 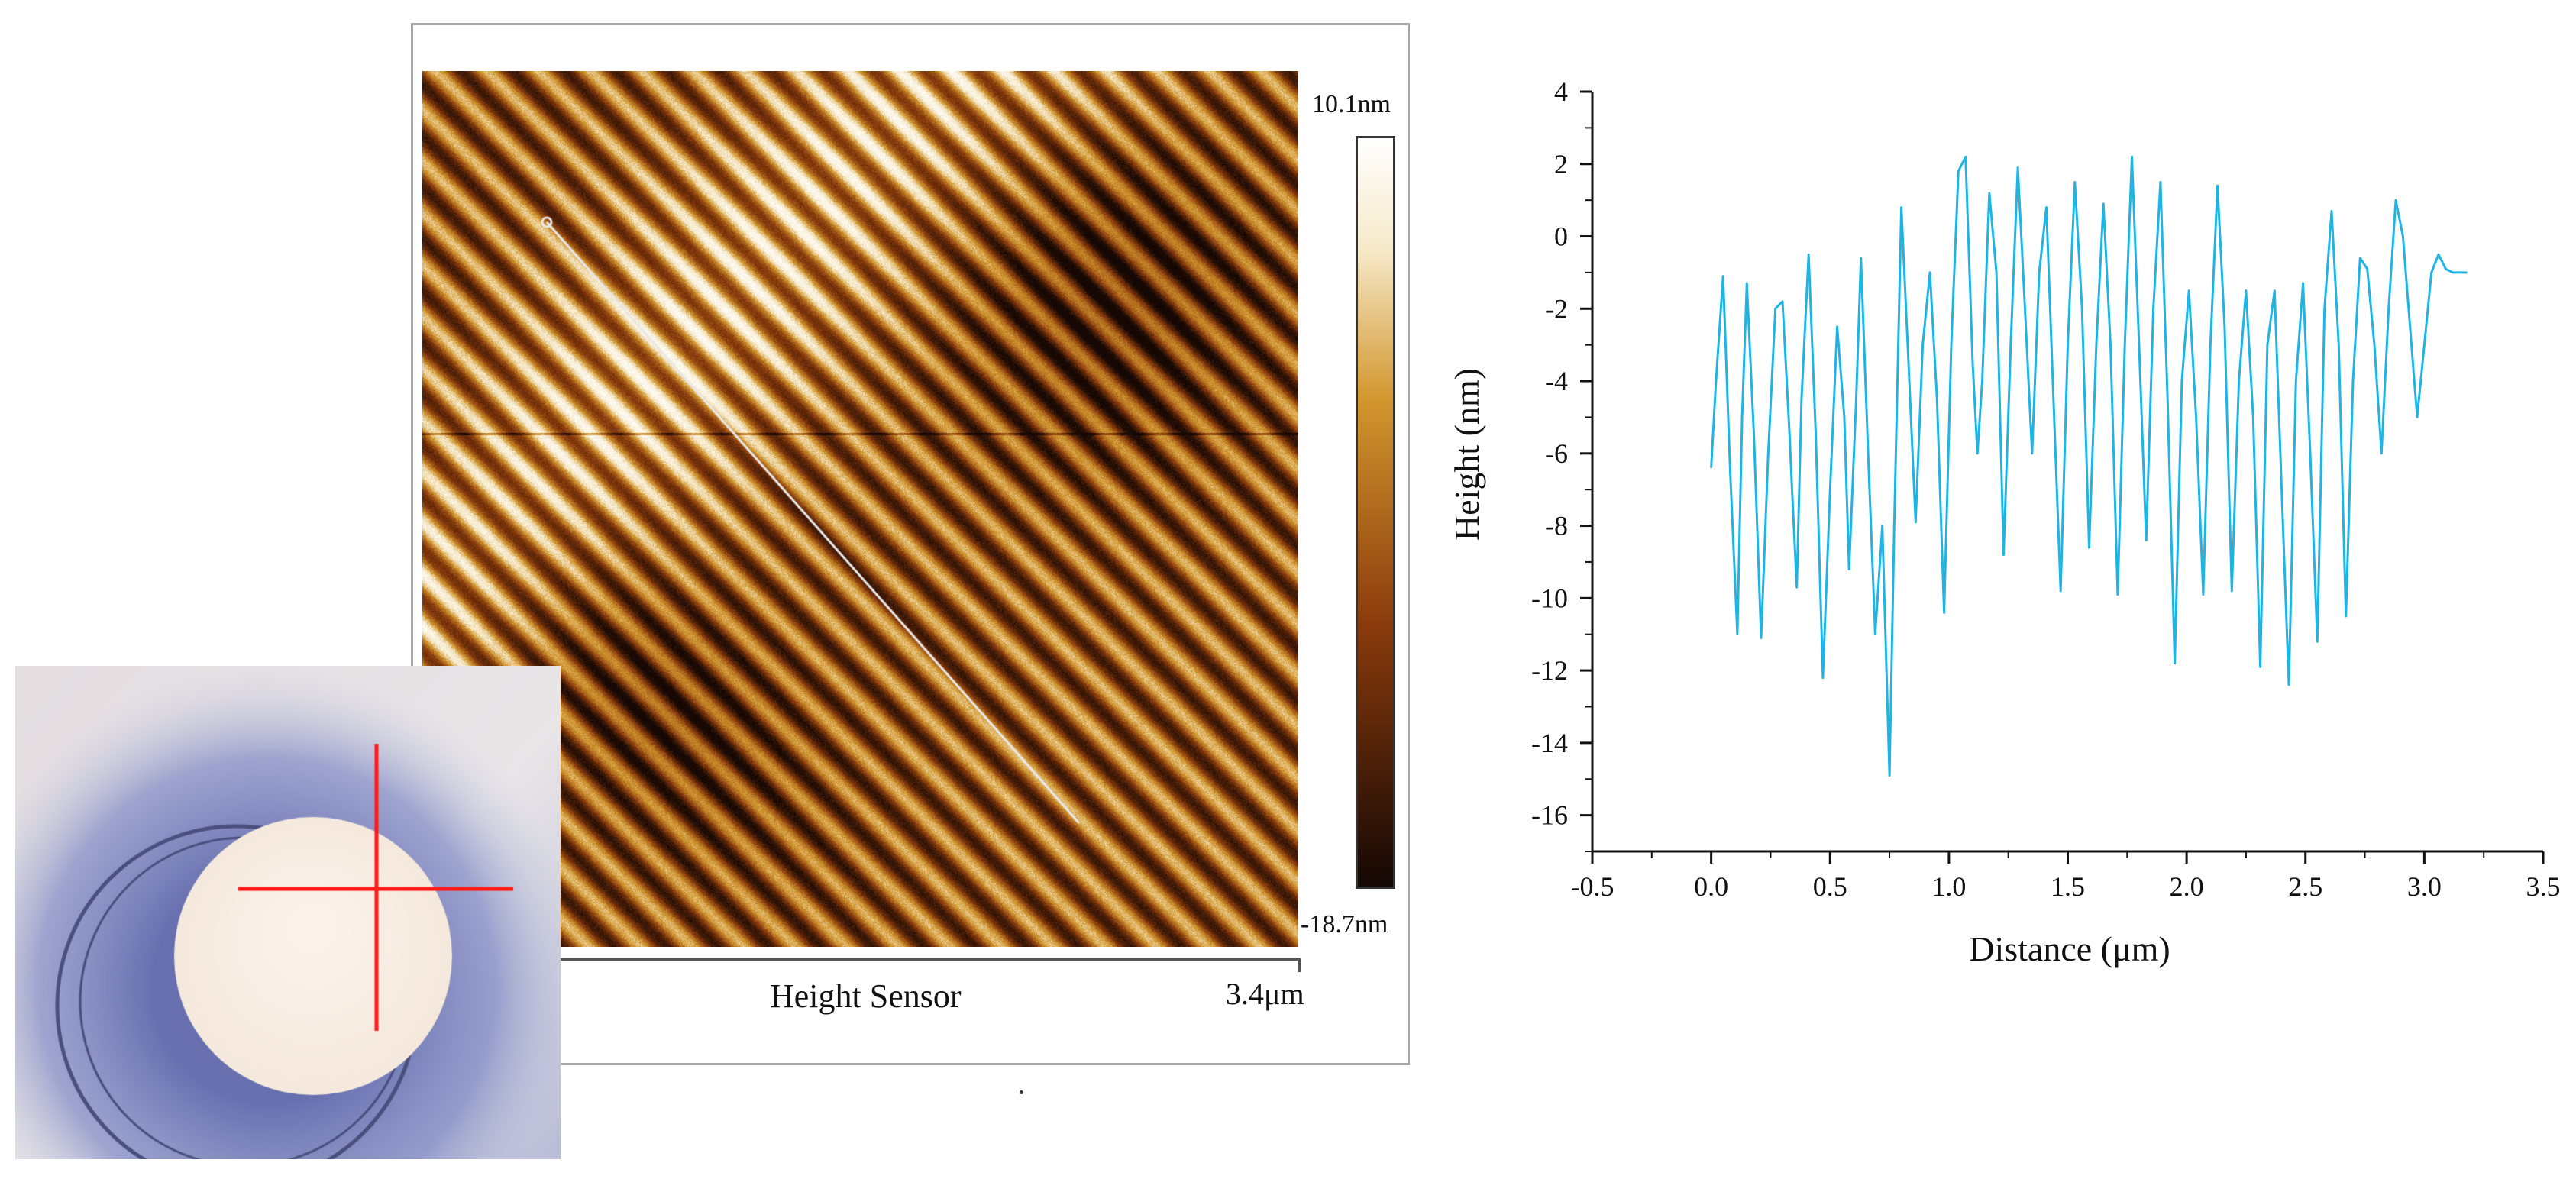 I want to click on scale-bar-tick, so click(x=1299, y=965).